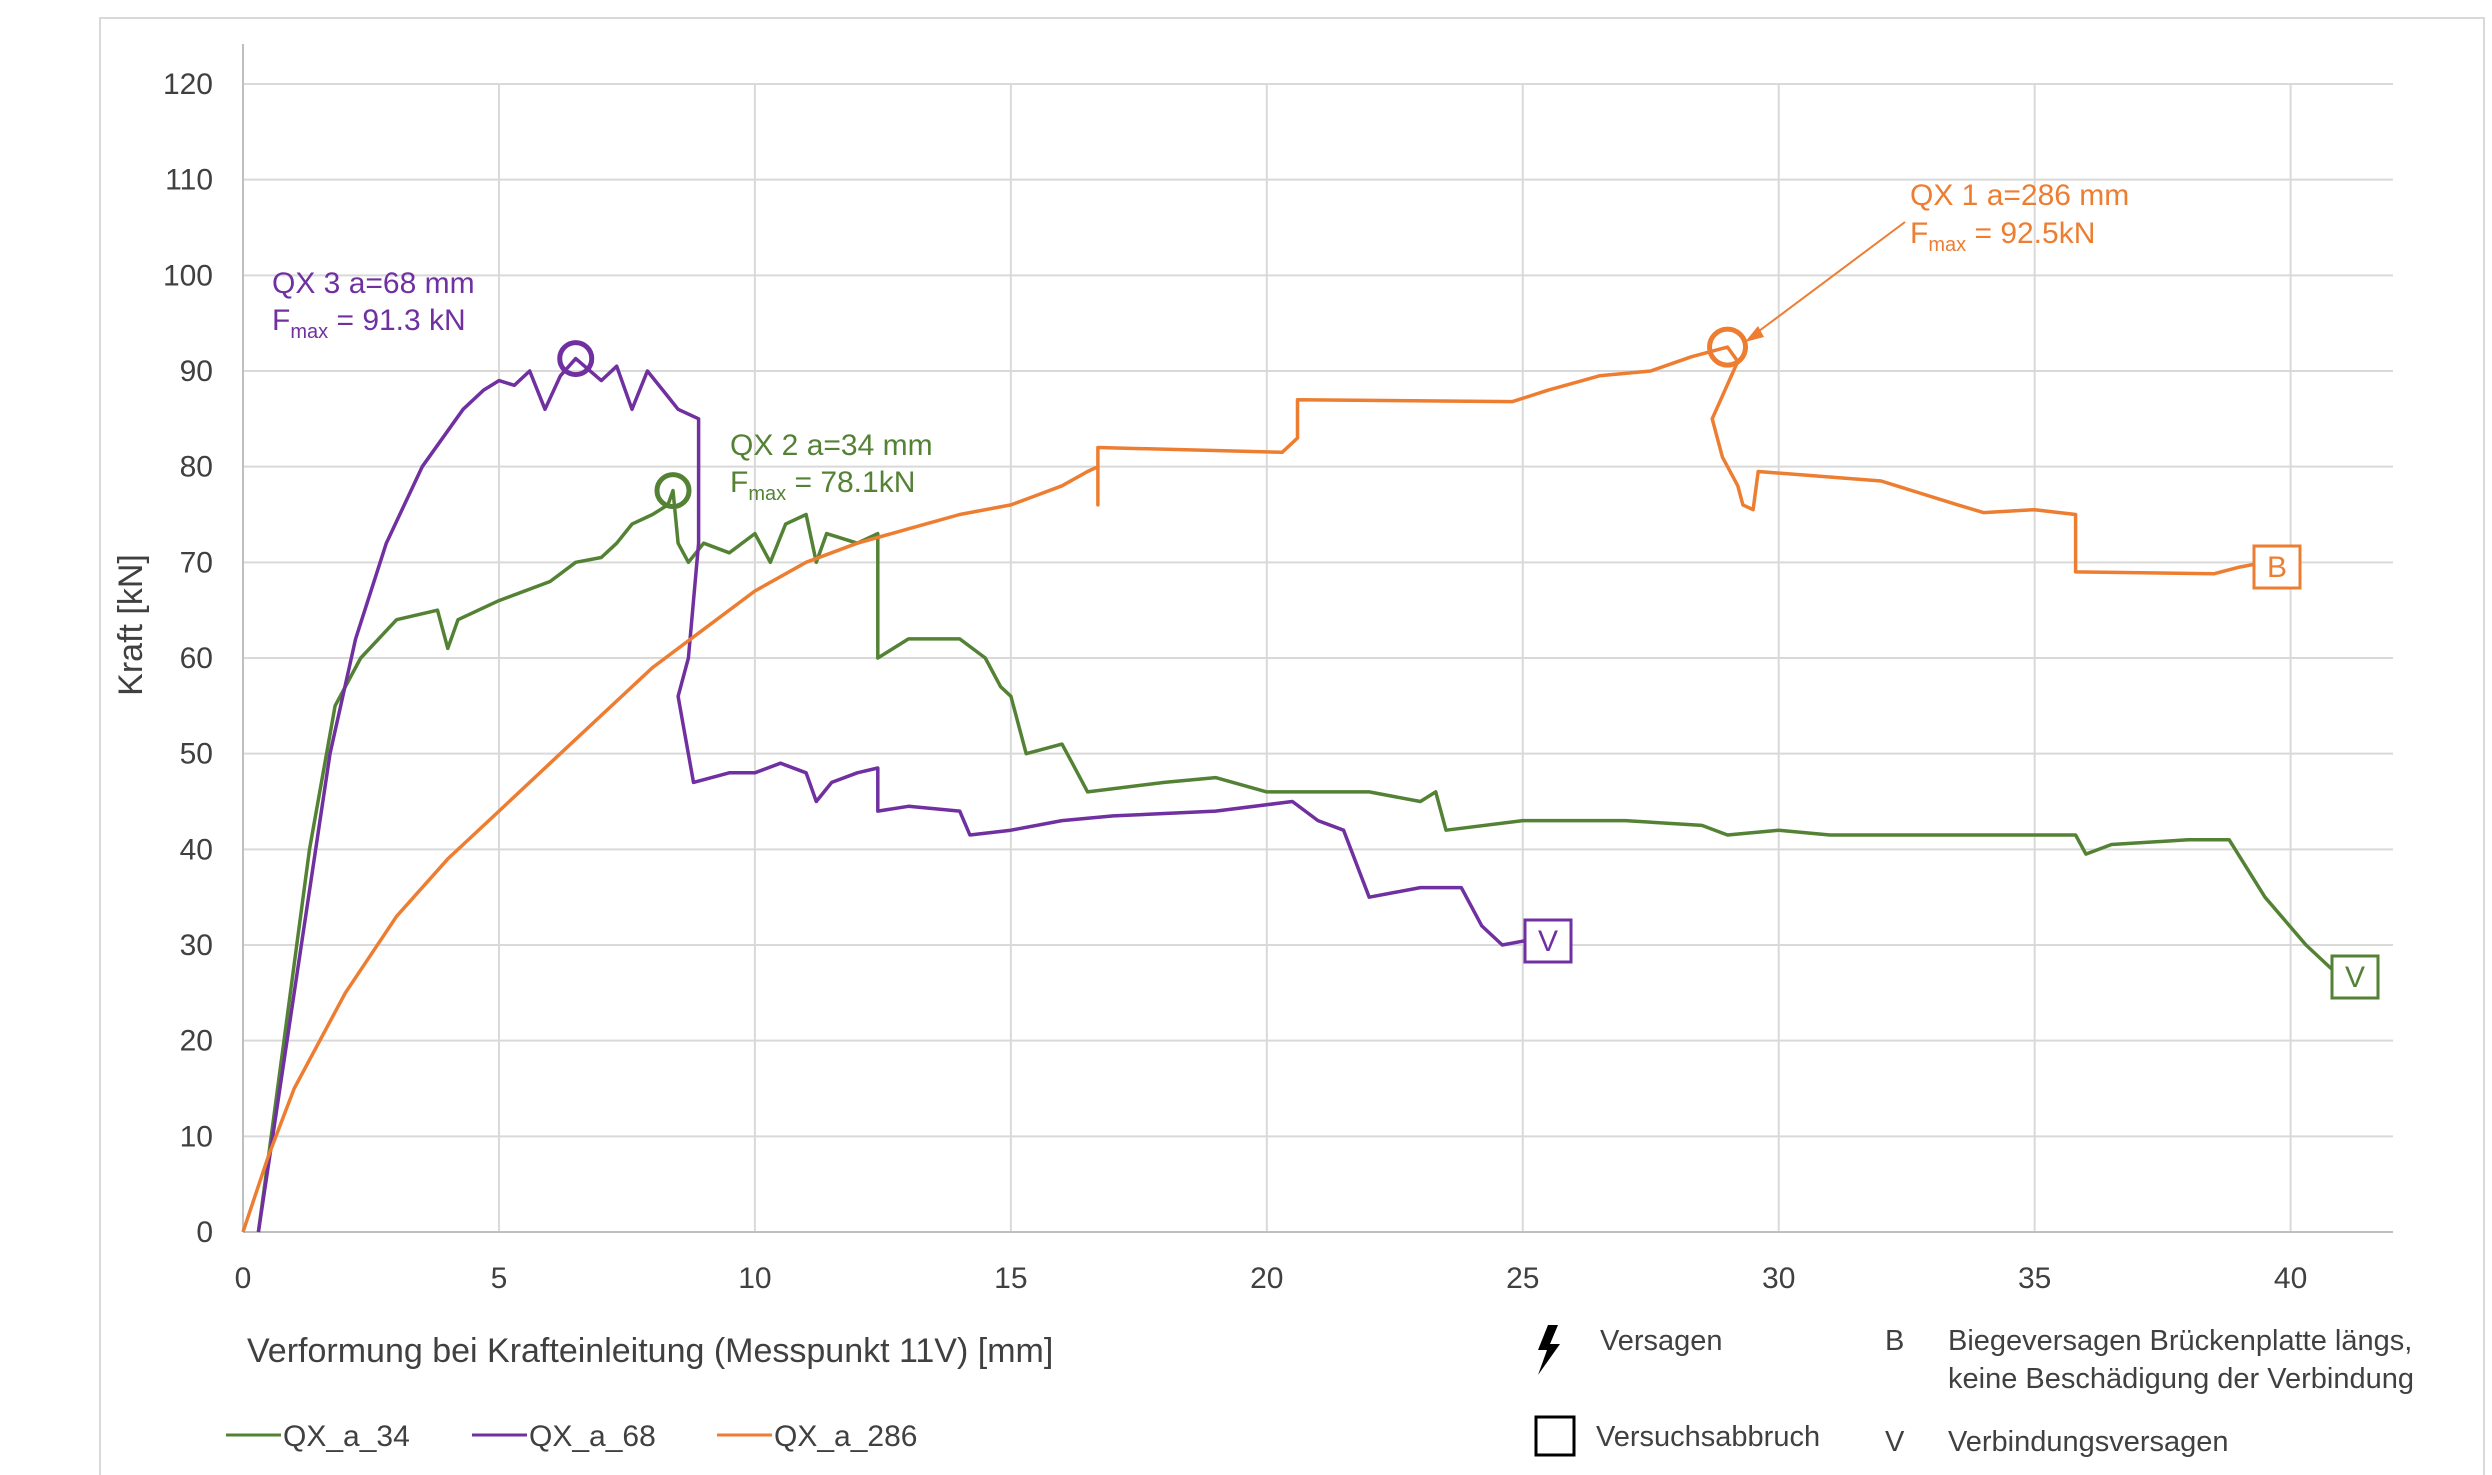 Image resolution: width=2492 pixels, height=1475 pixels. Describe the element at coordinates (831, 445) in the screenshot. I see `annotation-qx2-title: QX 2 a=34 mm` at that location.